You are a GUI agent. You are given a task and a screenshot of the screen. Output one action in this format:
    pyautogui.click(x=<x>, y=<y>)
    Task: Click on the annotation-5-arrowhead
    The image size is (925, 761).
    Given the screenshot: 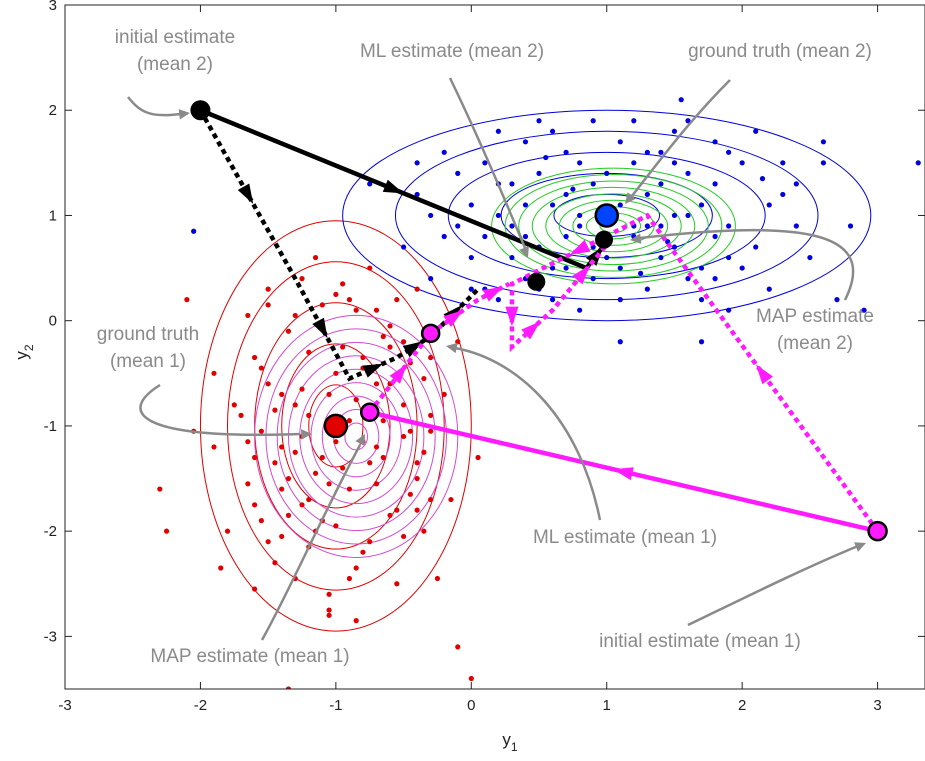 What is the action you would take?
    pyautogui.click(x=636, y=238)
    